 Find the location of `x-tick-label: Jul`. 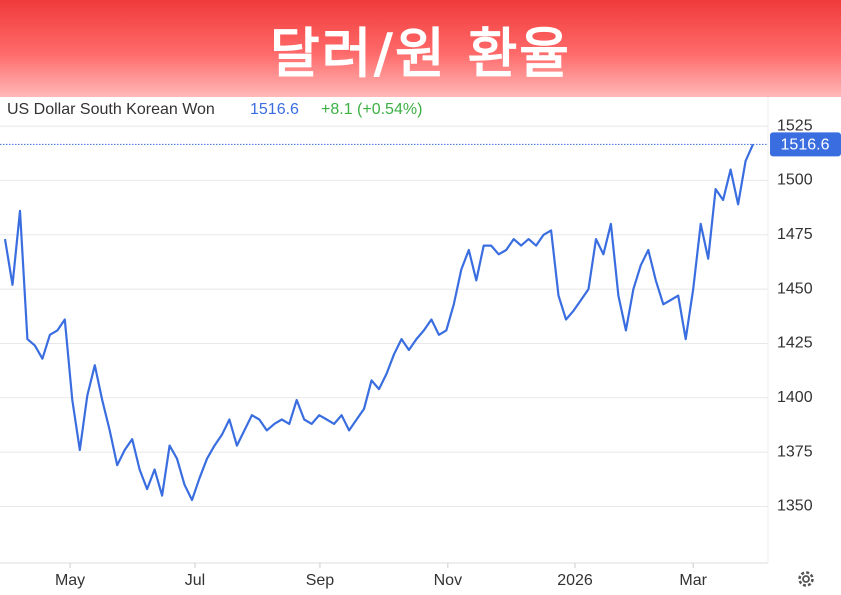

x-tick-label: Jul is located at coordinates (195, 580).